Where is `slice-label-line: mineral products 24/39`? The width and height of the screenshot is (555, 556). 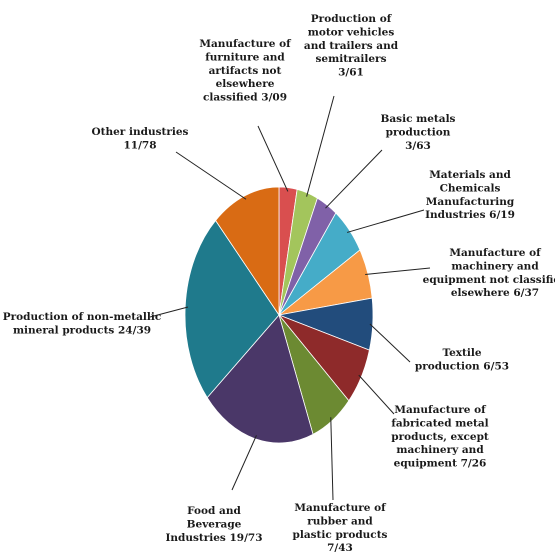
slice-label-line: mineral products 24/39 is located at coordinates (82, 330).